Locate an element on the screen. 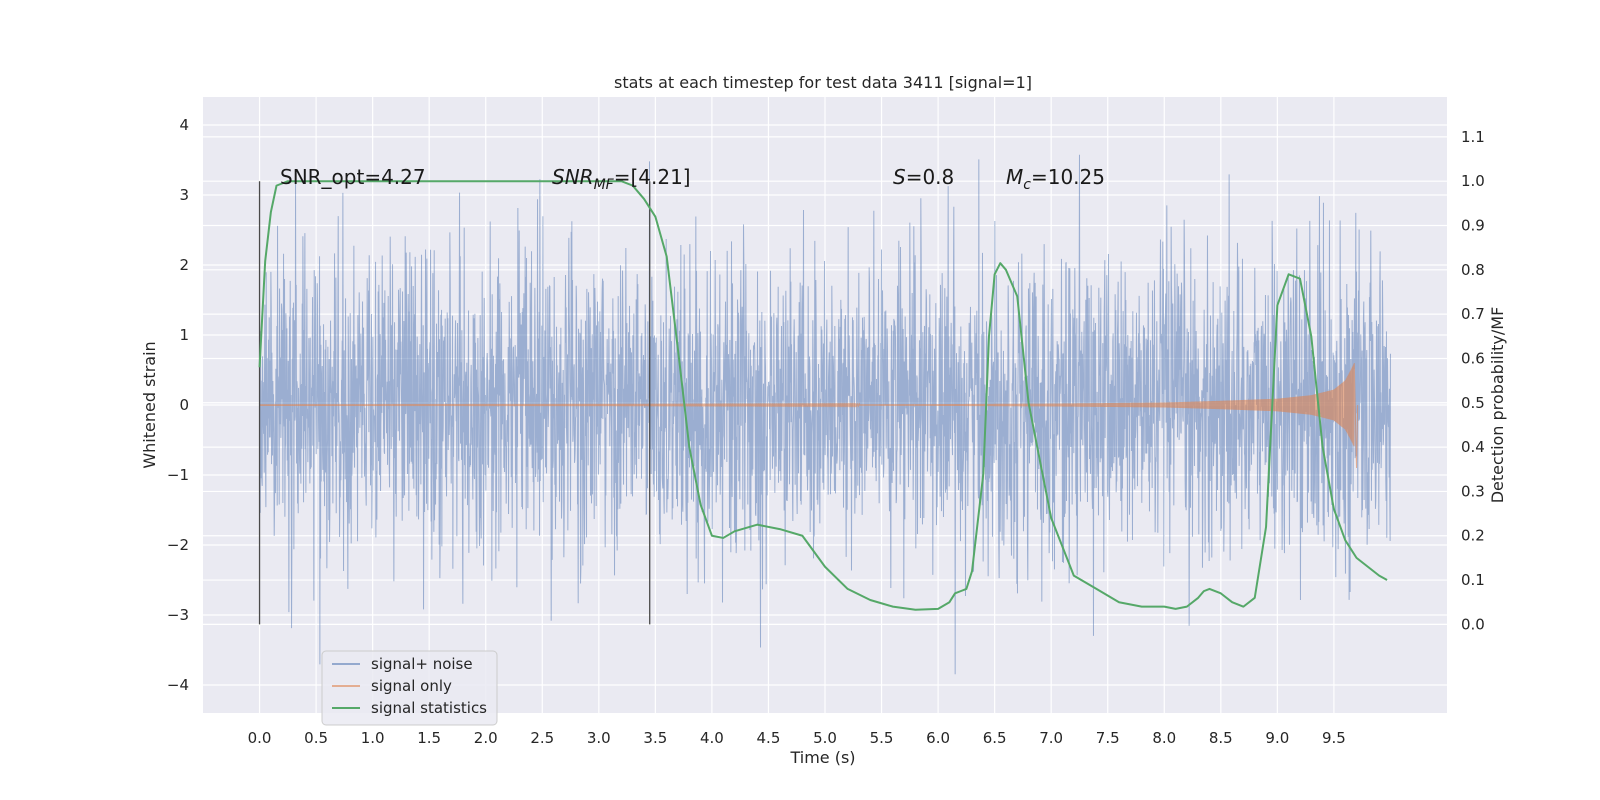 The width and height of the screenshot is (1600, 800). x-tick-label: 0.5 is located at coordinates (316, 738).